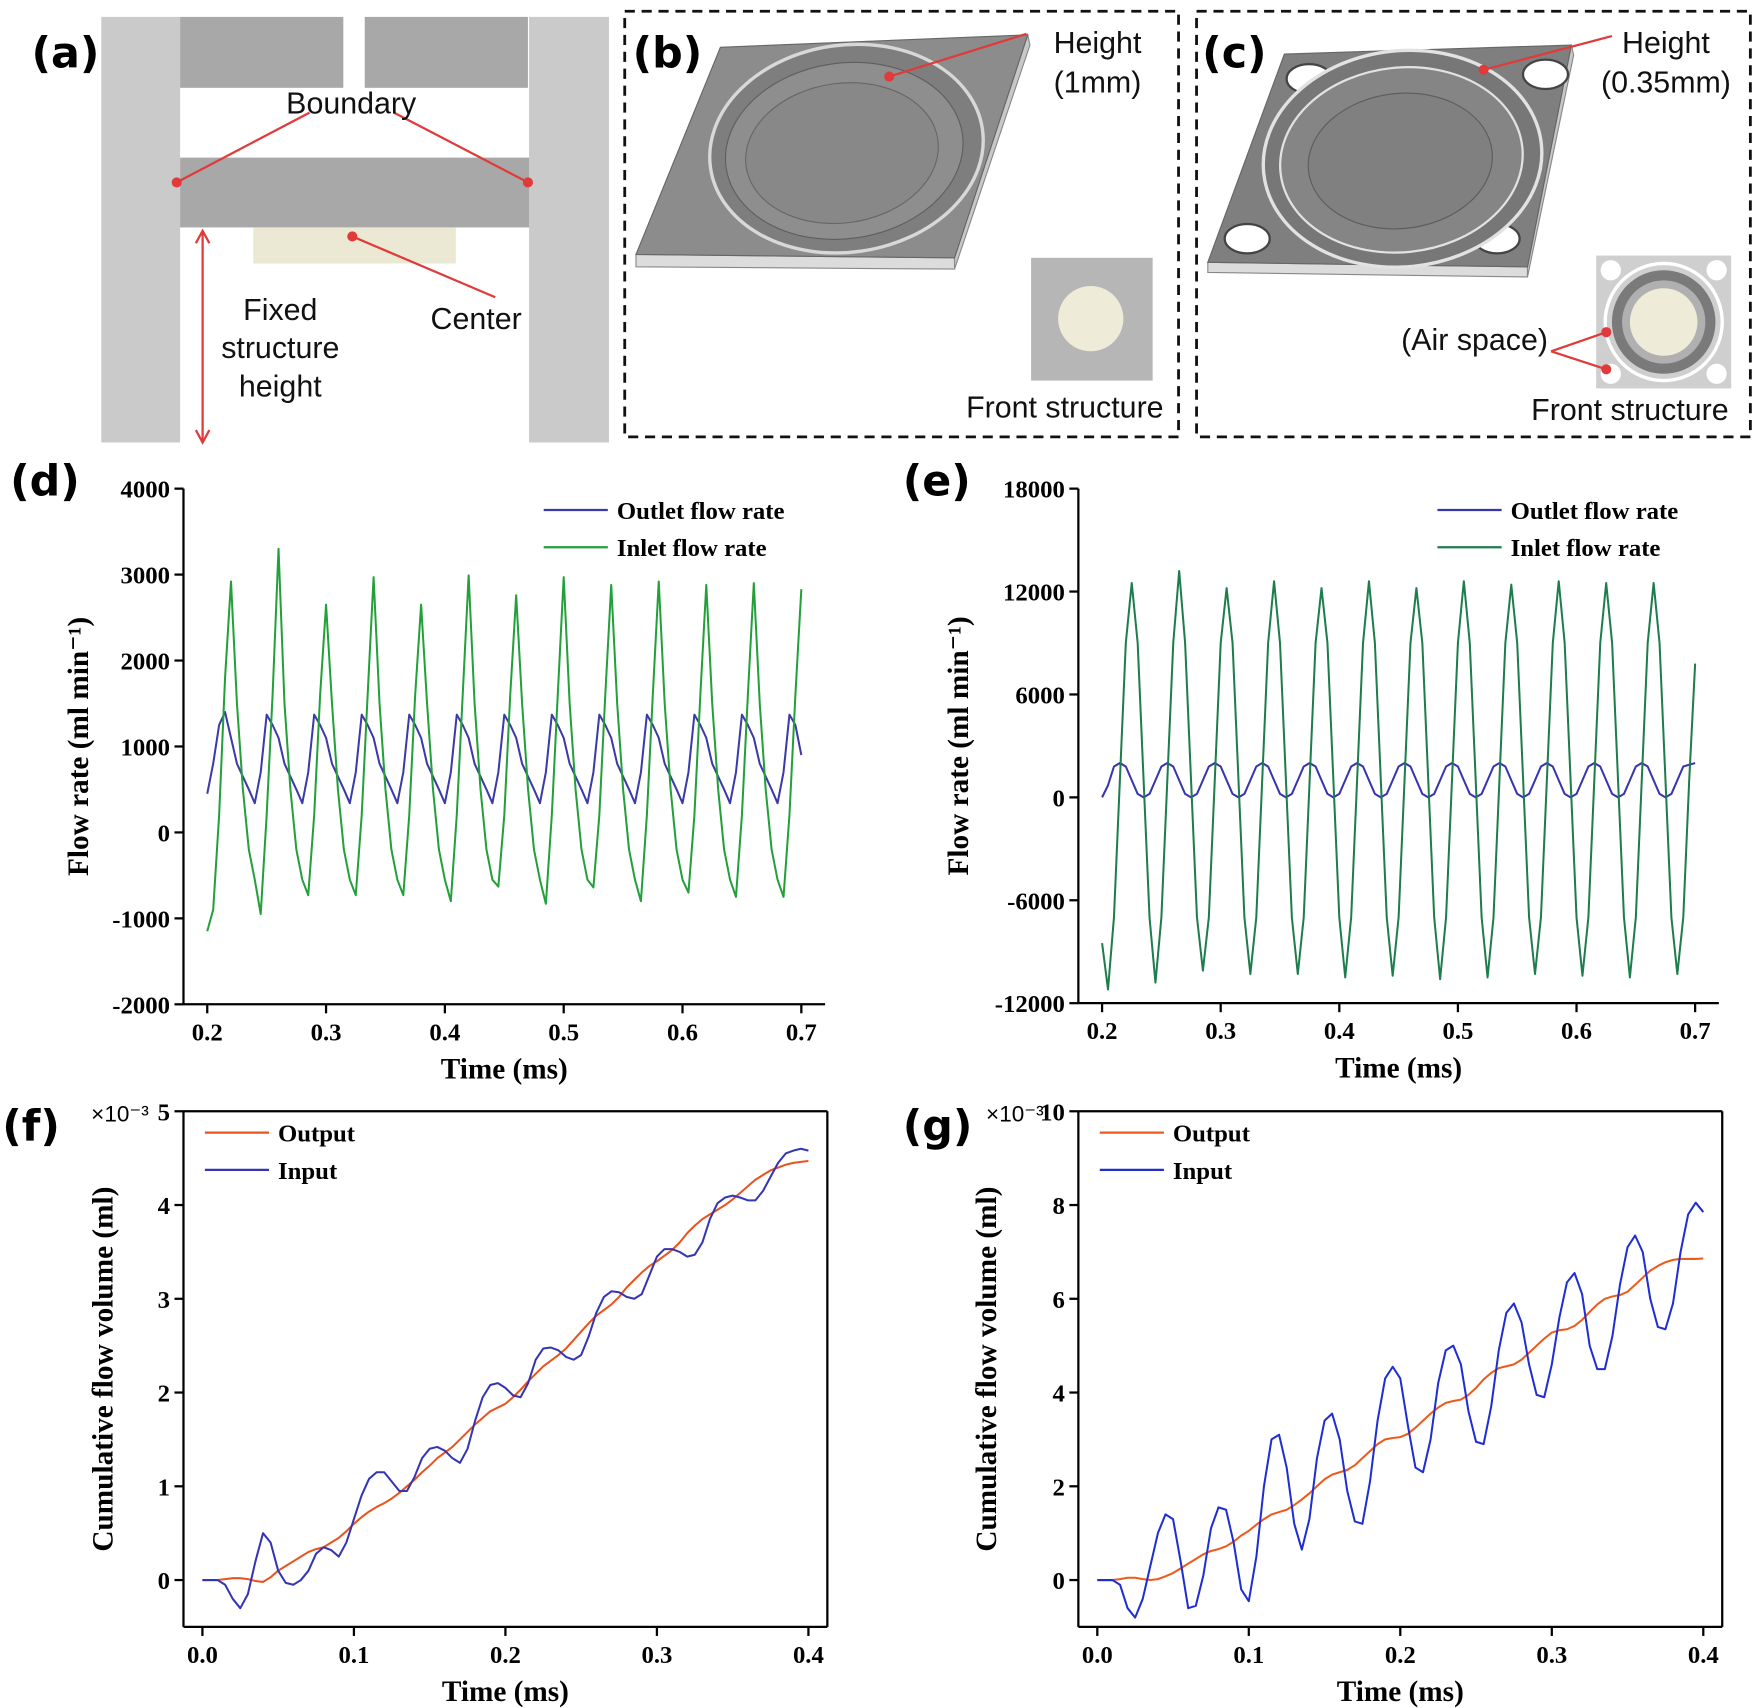 This screenshot has width=1756, height=1708. I want to click on legend-label: Input, so click(1203, 1171).